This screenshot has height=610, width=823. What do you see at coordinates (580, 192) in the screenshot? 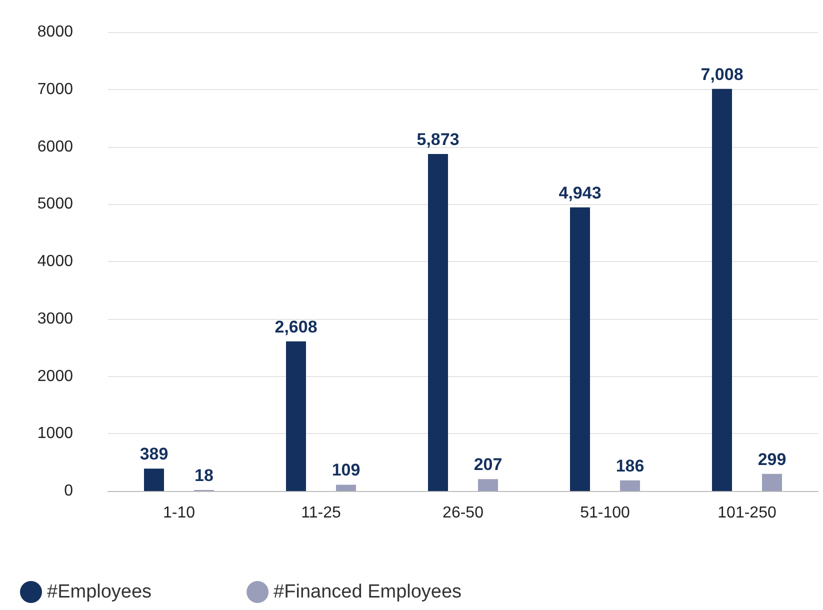
I see `data-label: 4,943` at bounding box center [580, 192].